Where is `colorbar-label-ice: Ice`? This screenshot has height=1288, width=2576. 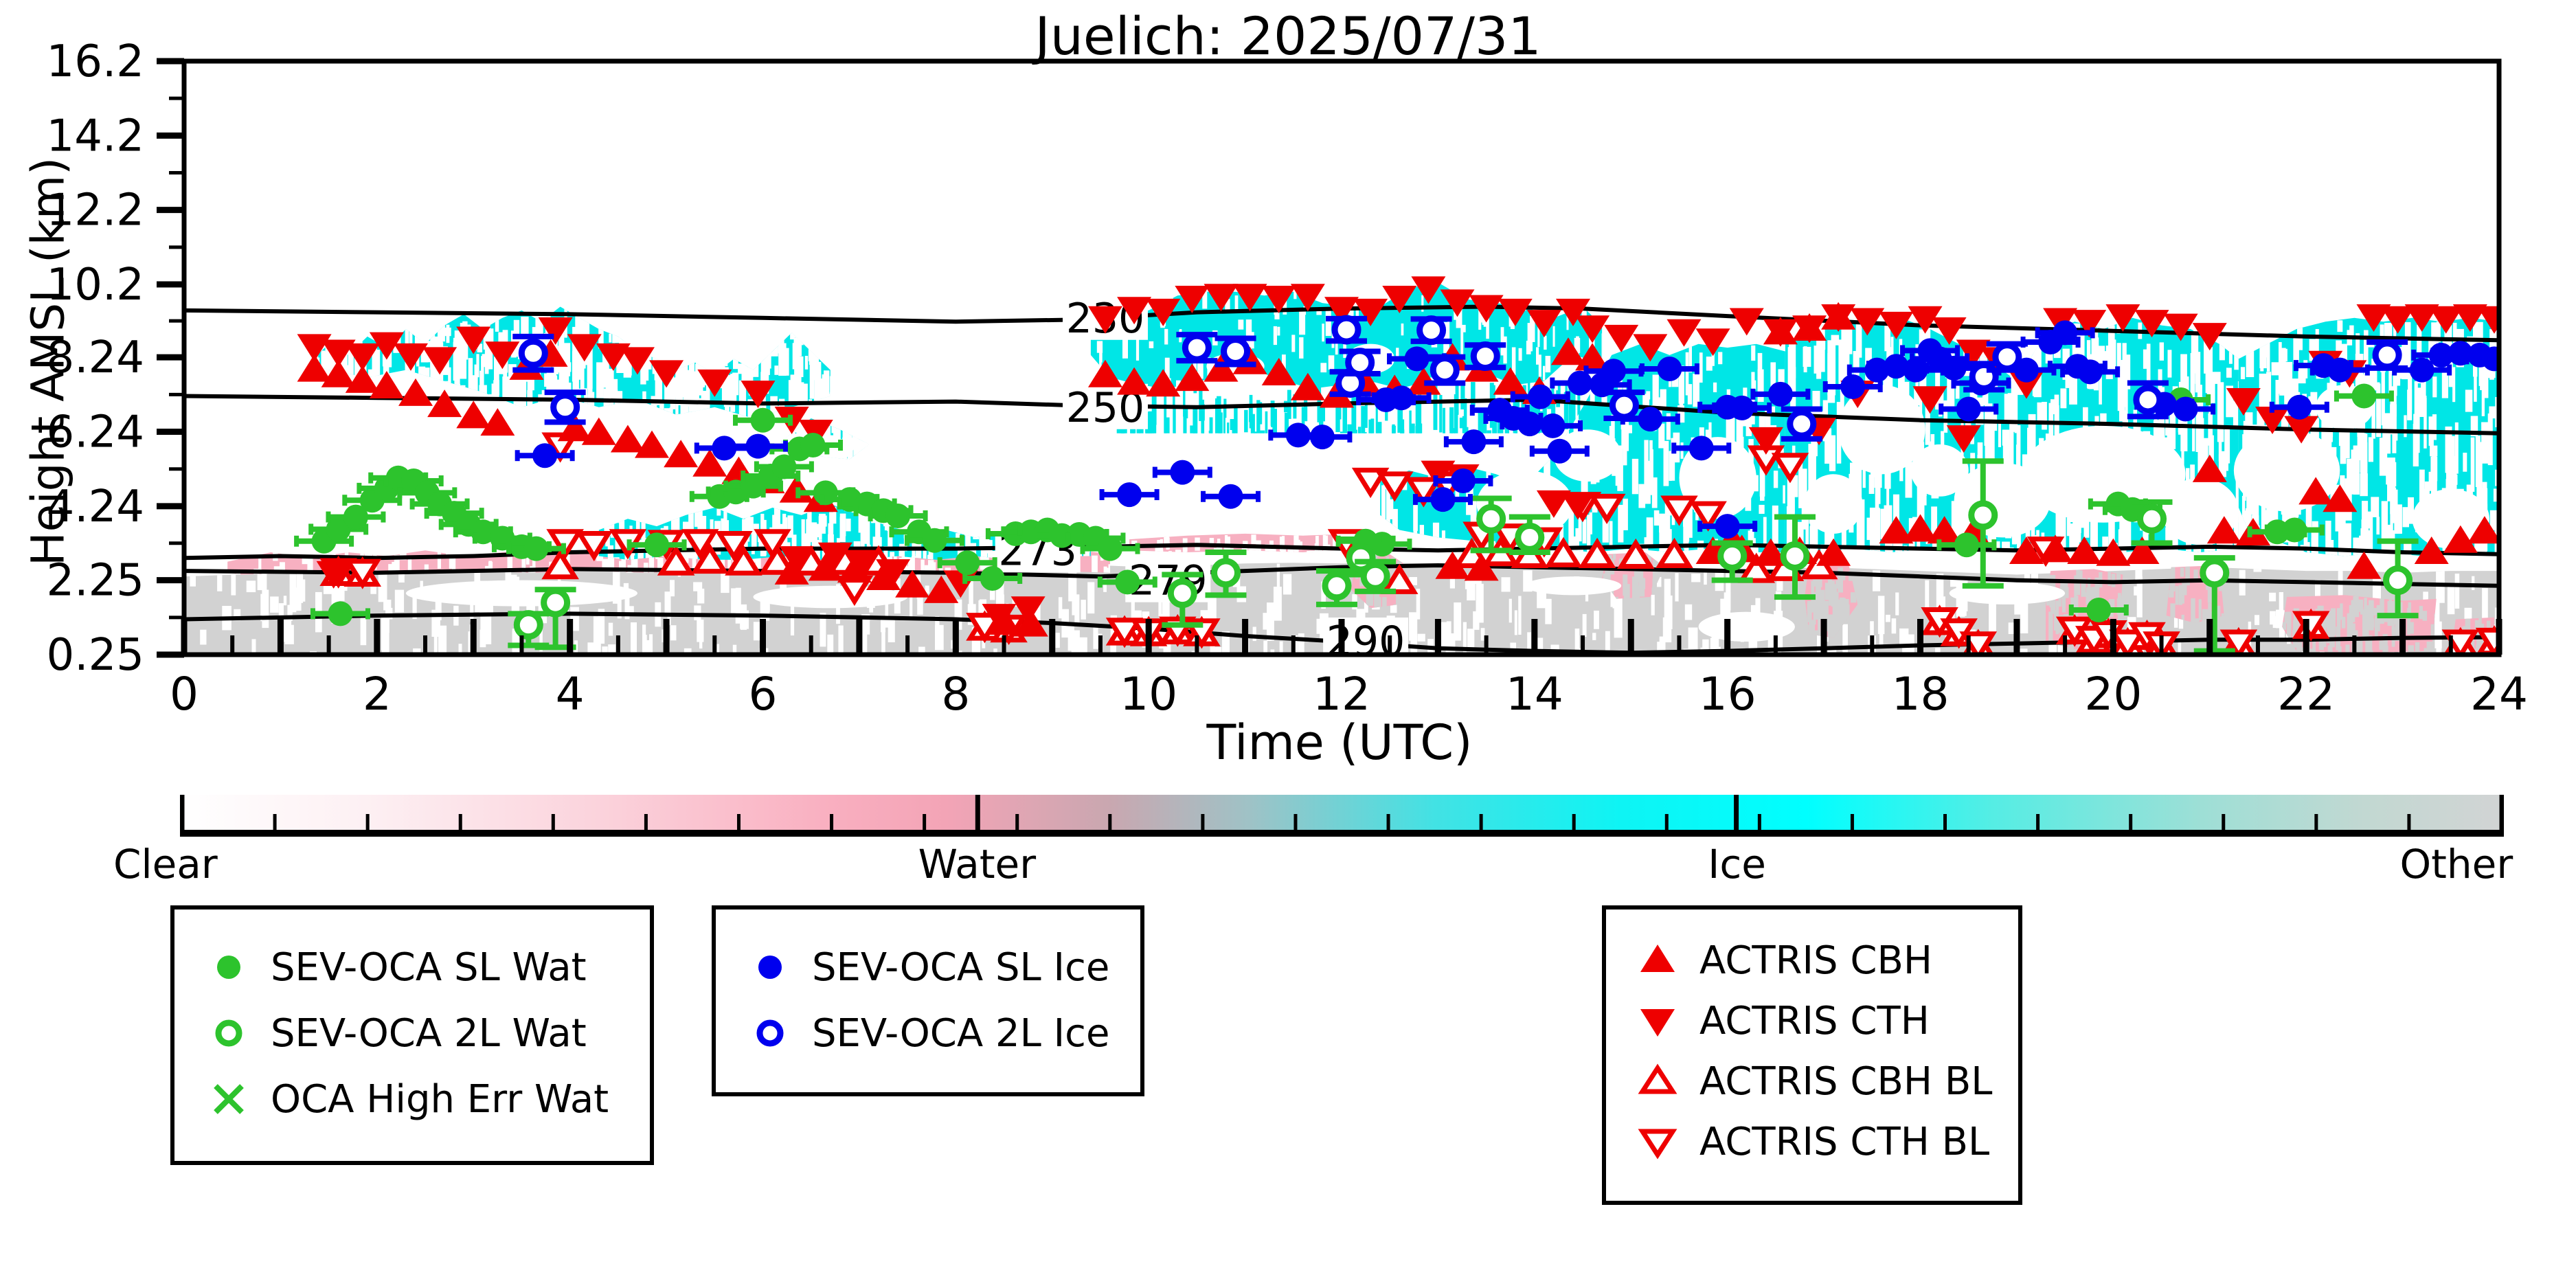
colorbar-label-ice: Ice is located at coordinates (1737, 864).